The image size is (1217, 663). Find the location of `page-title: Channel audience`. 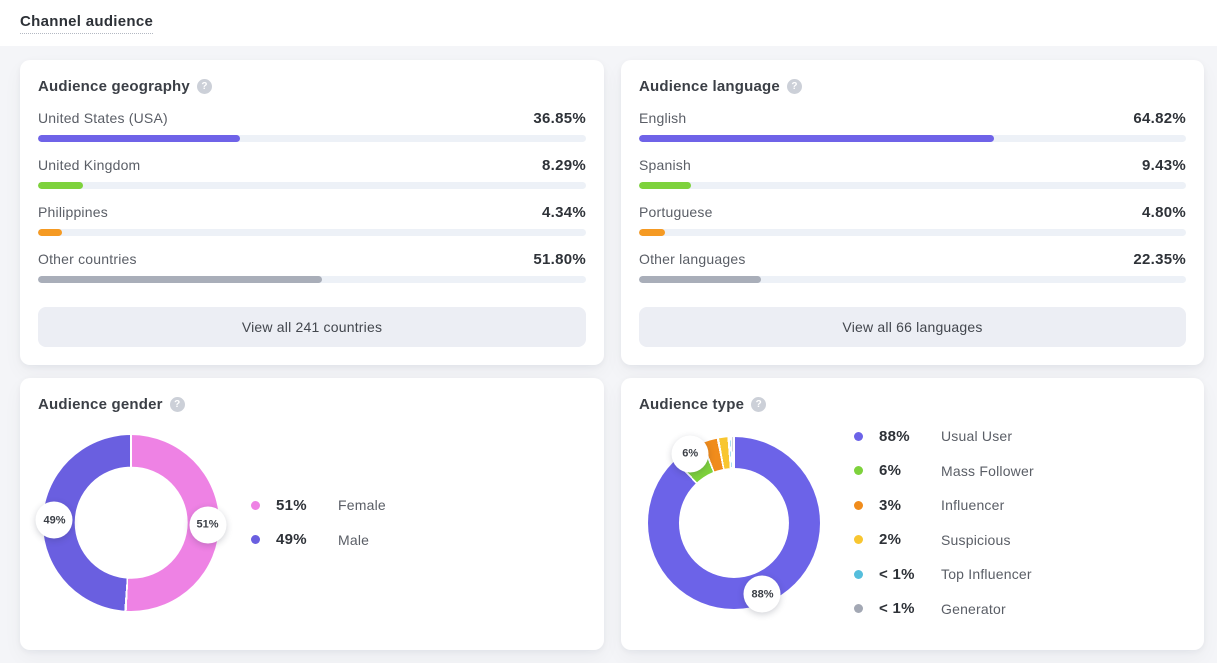

page-title: Channel audience is located at coordinates (87, 23).